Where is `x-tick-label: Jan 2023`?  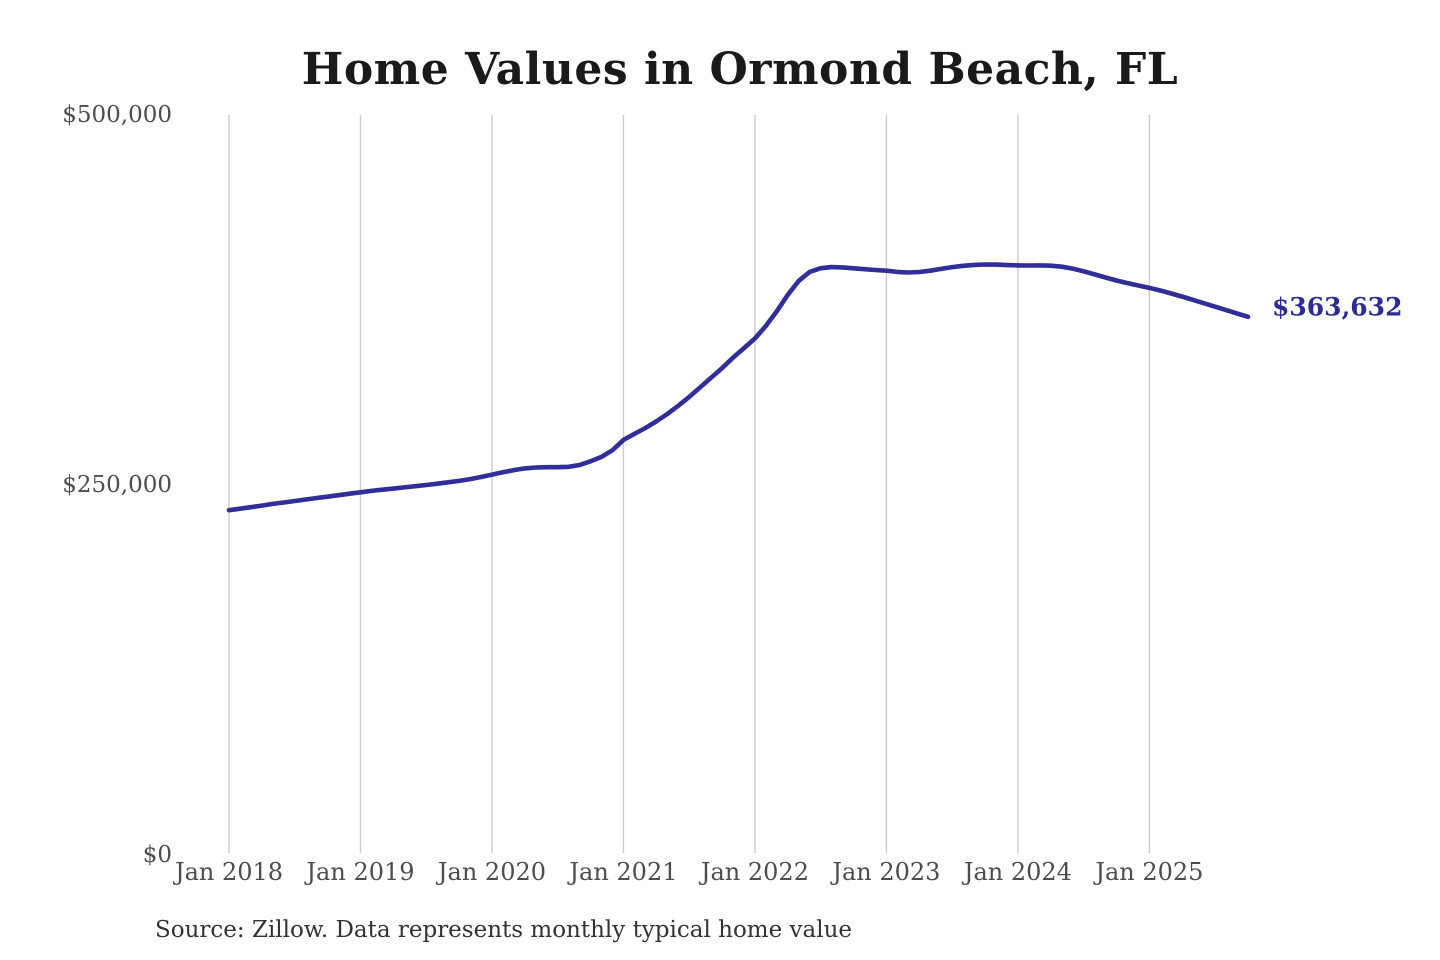
x-tick-label: Jan 2023 is located at coordinates (886, 872).